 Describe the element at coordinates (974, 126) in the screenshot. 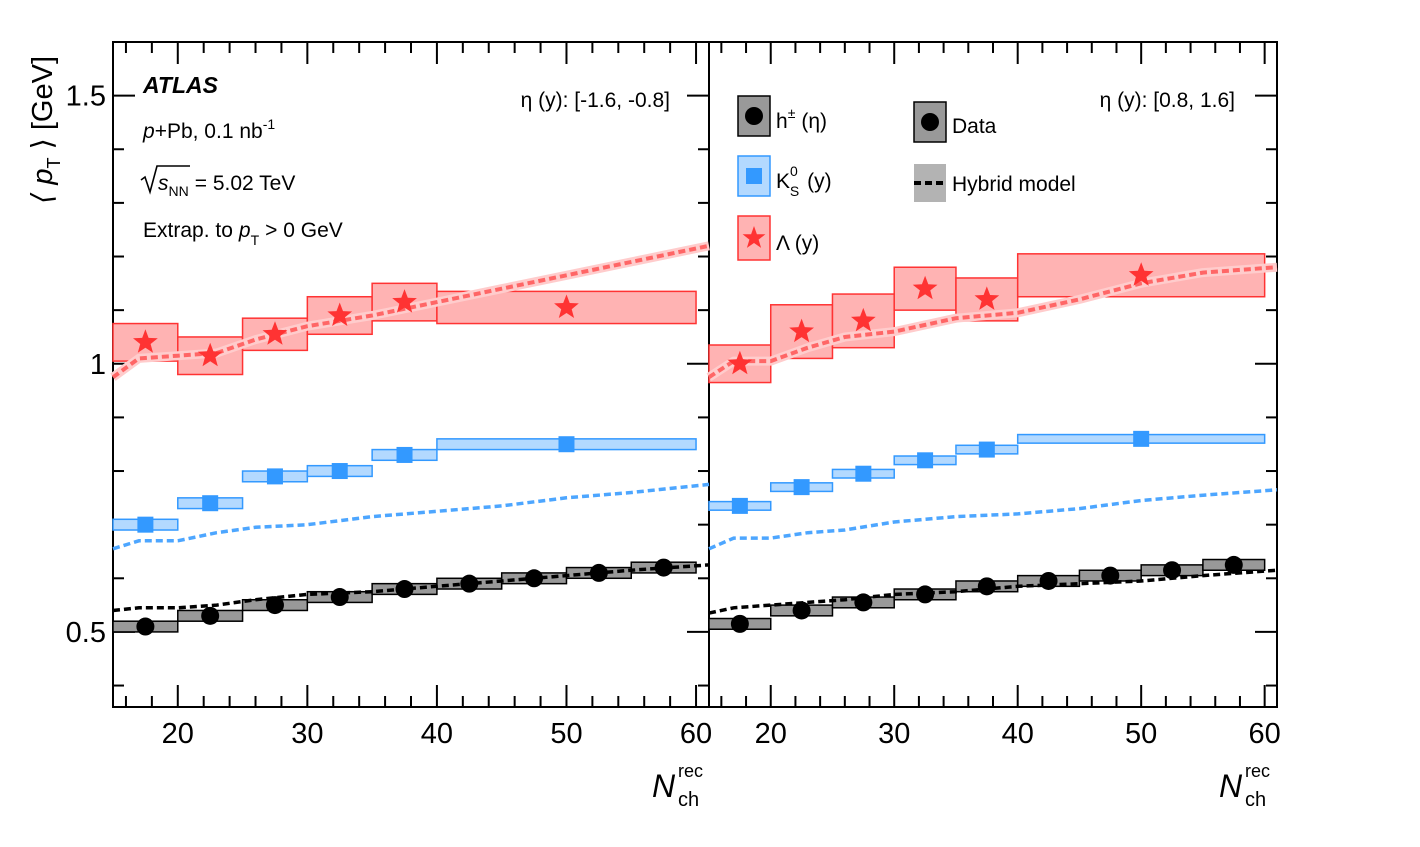

I see `legend-data-text: Data` at that location.